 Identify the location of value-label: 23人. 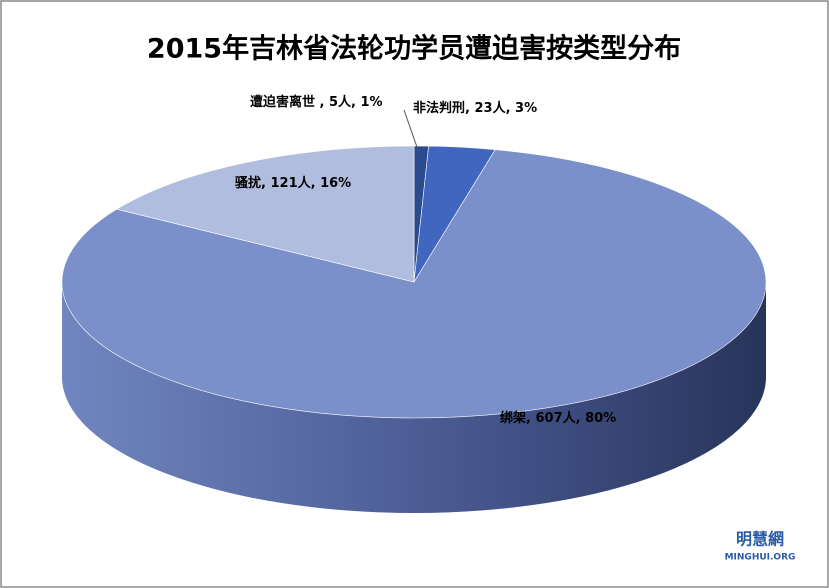
(490, 108).